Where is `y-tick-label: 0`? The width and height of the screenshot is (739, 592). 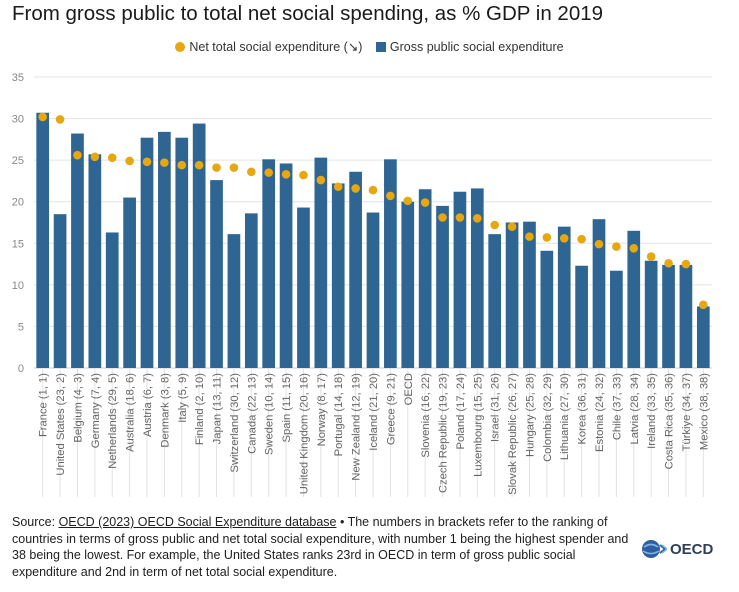
y-tick-label: 0 is located at coordinates (21, 369).